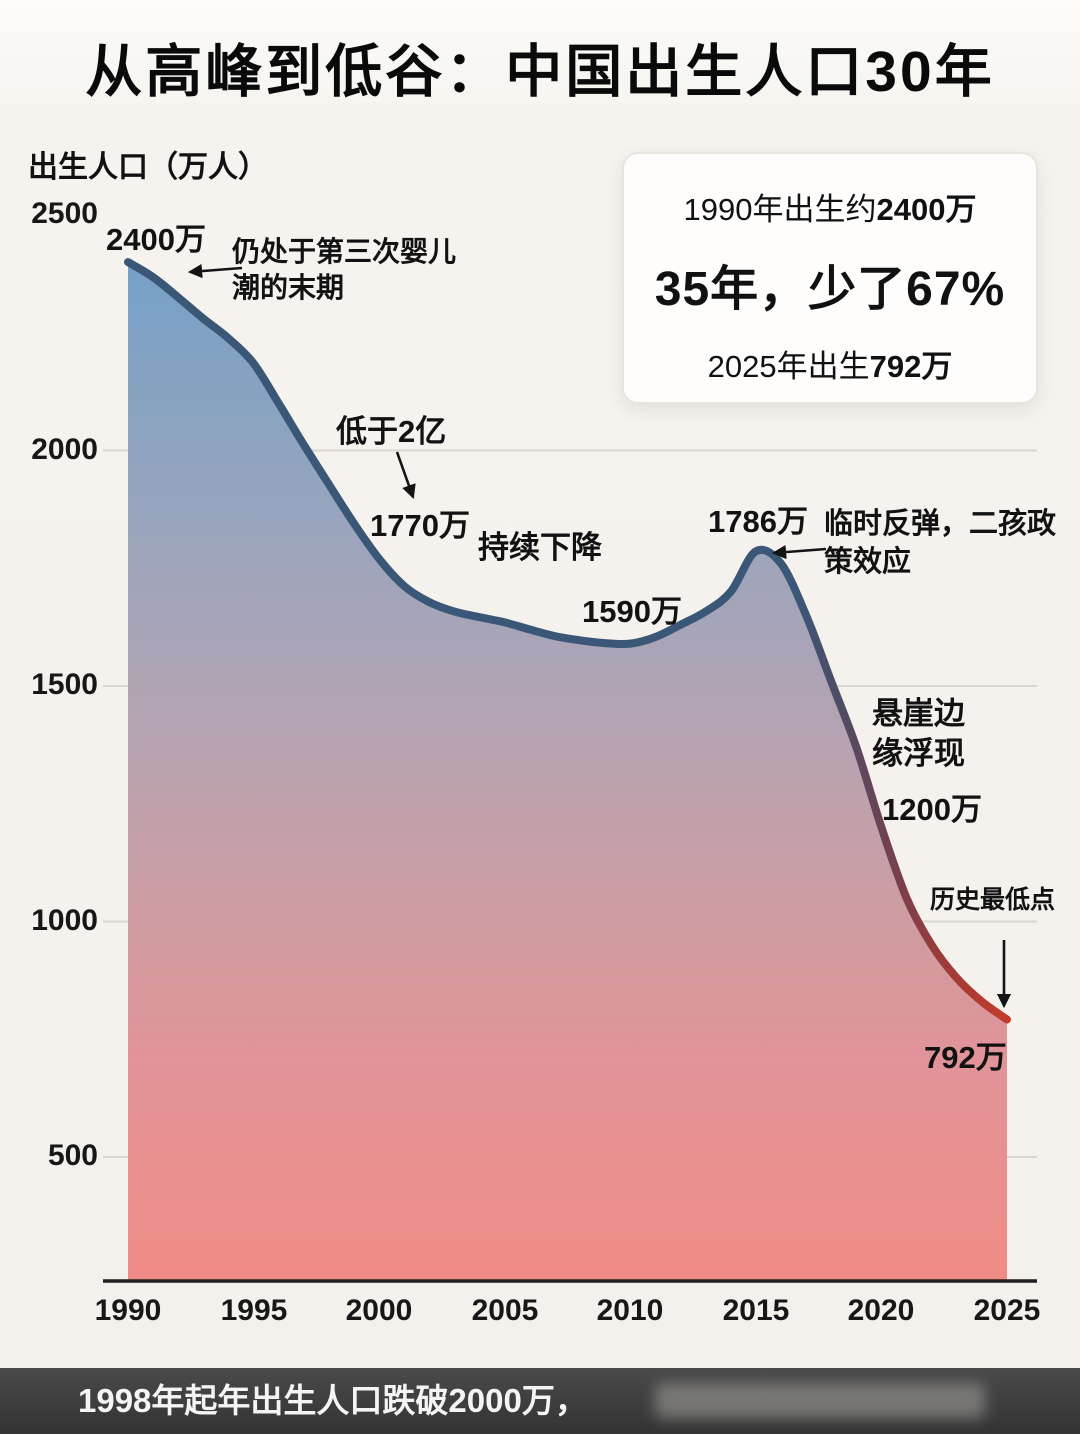  What do you see at coordinates (391, 431) in the screenshot?
I see `annotation-below-200m: 低于2亿` at bounding box center [391, 431].